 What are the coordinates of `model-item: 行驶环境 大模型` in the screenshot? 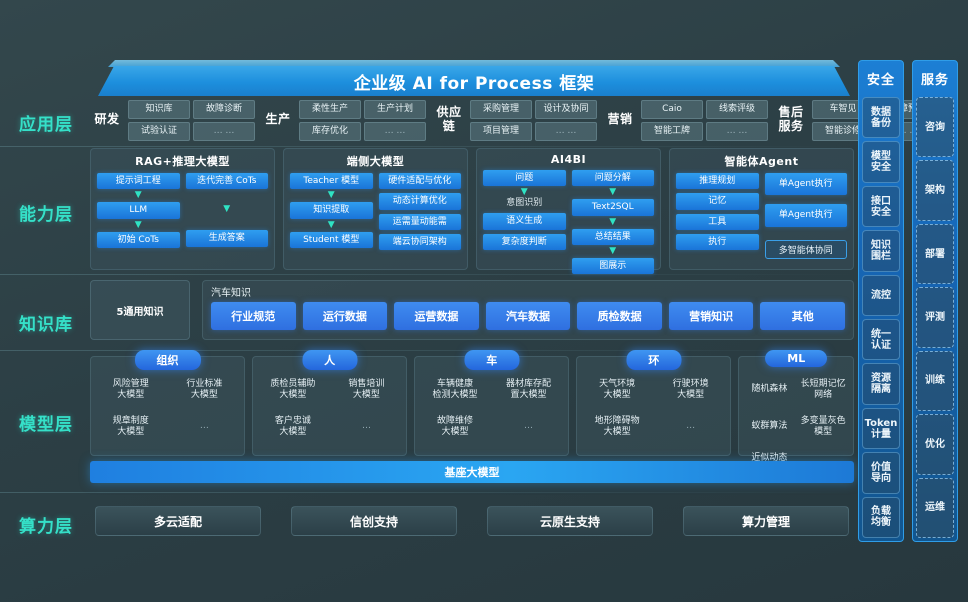 It's located at (690, 389).